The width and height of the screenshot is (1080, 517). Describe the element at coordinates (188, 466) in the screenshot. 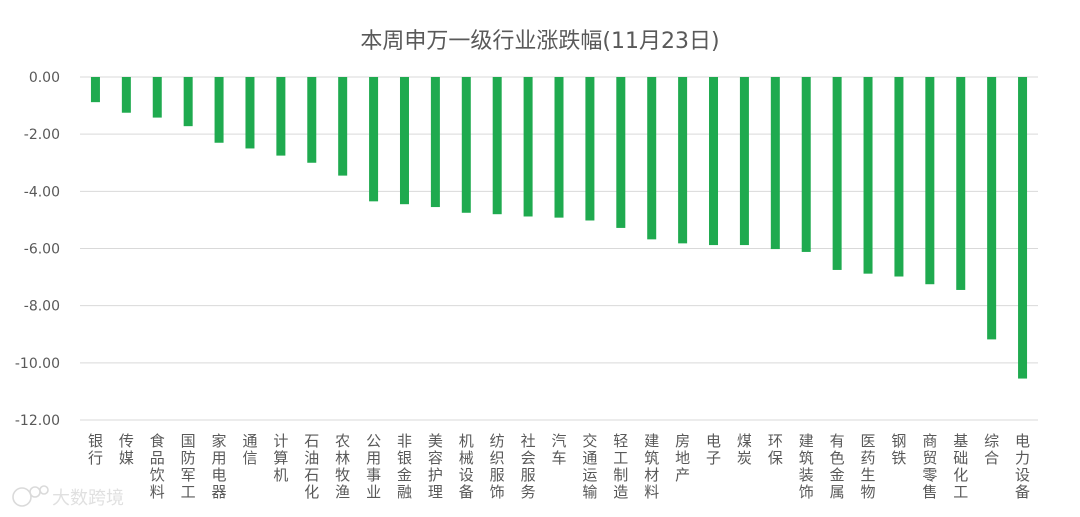

I see `x-category-label: 国防军工` at that location.